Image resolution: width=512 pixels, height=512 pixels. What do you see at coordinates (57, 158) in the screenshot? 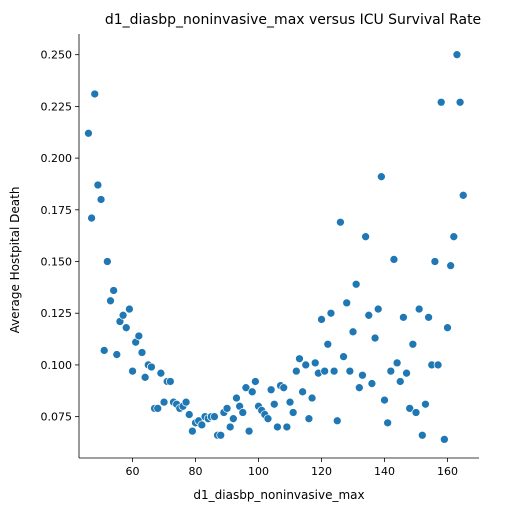
I see `y-tick-label: 0.200` at bounding box center [57, 158].